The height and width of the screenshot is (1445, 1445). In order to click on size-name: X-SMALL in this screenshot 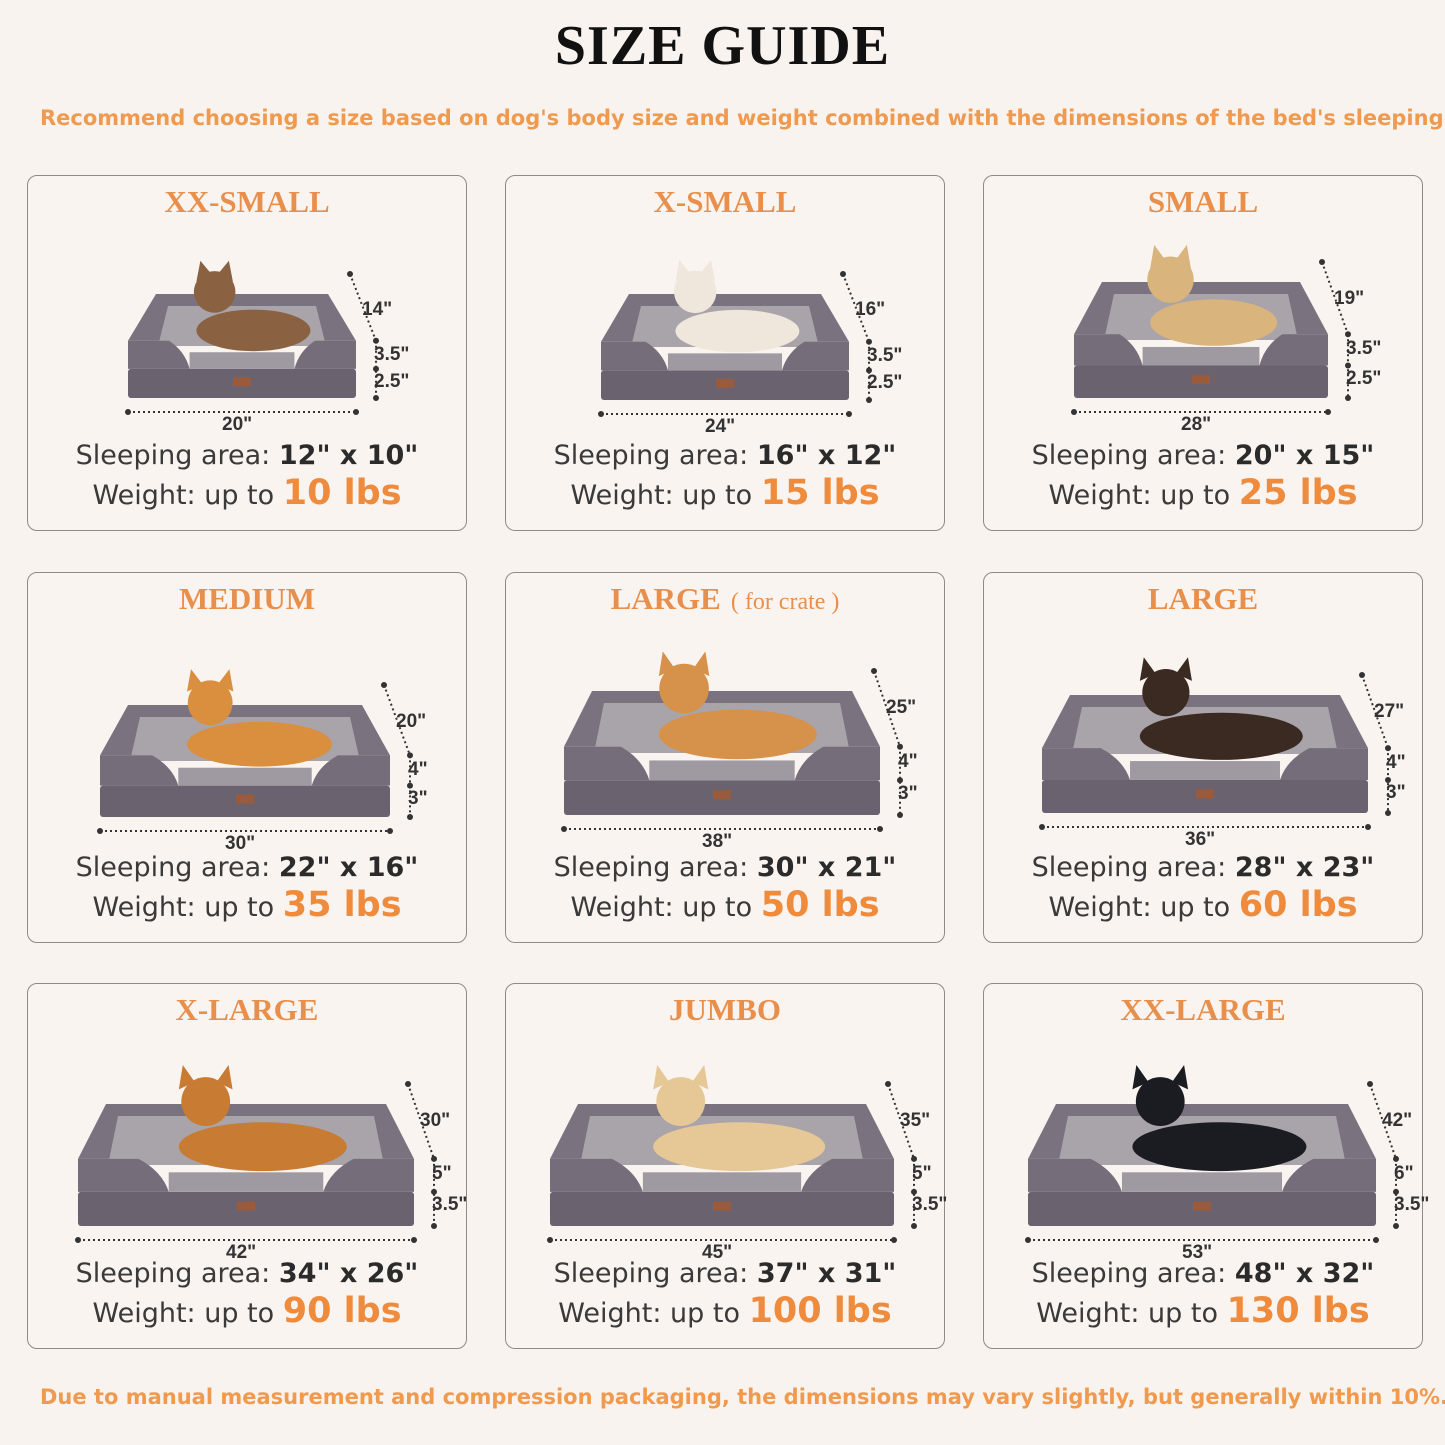, I will do `click(725, 202)`.